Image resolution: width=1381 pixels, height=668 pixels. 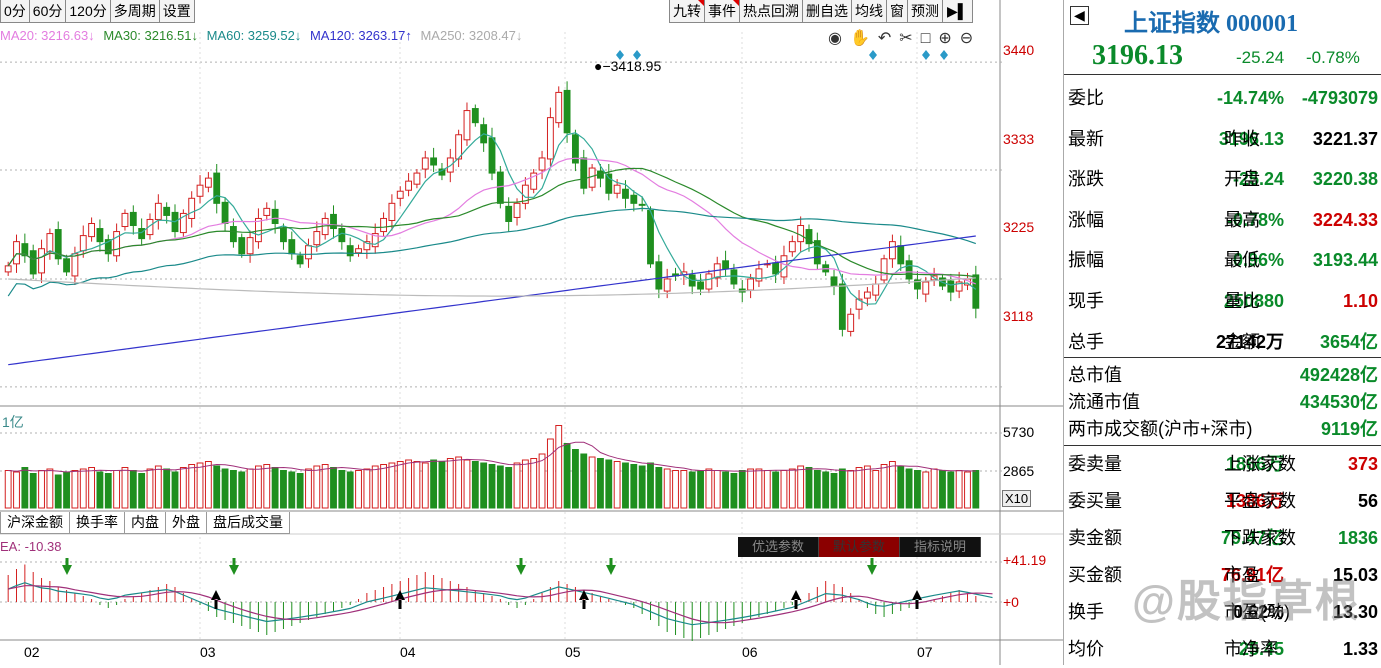 What do you see at coordinates (186, 523) in the screenshot?
I see `tab-outer: 外盘` at bounding box center [186, 523].